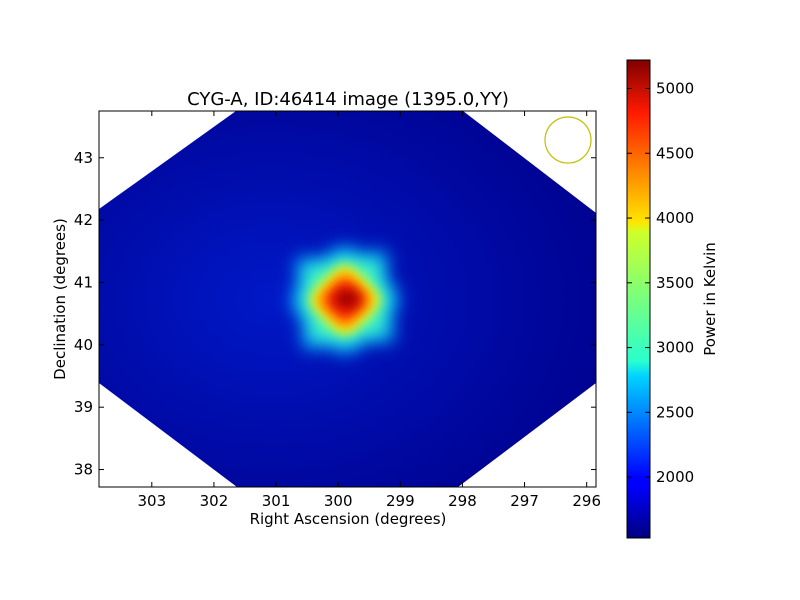  Describe the element at coordinates (675, 153) in the screenshot. I see `colorbar-tick-label: 4500` at that location.